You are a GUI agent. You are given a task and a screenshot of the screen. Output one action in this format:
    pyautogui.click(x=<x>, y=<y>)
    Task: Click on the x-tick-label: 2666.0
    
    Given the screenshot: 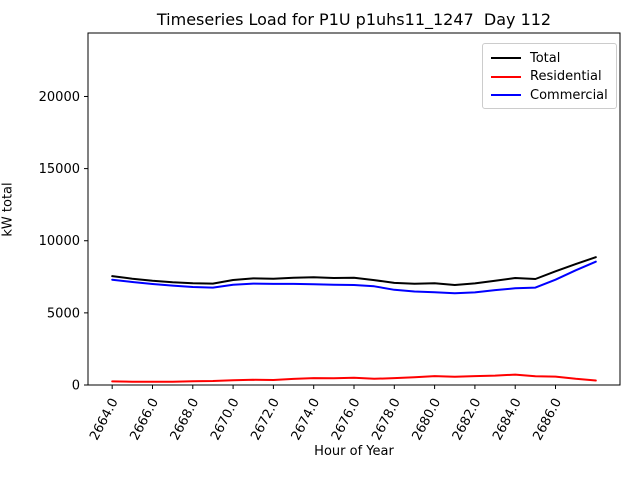 What is the action you would take?
    pyautogui.click(x=144, y=419)
    